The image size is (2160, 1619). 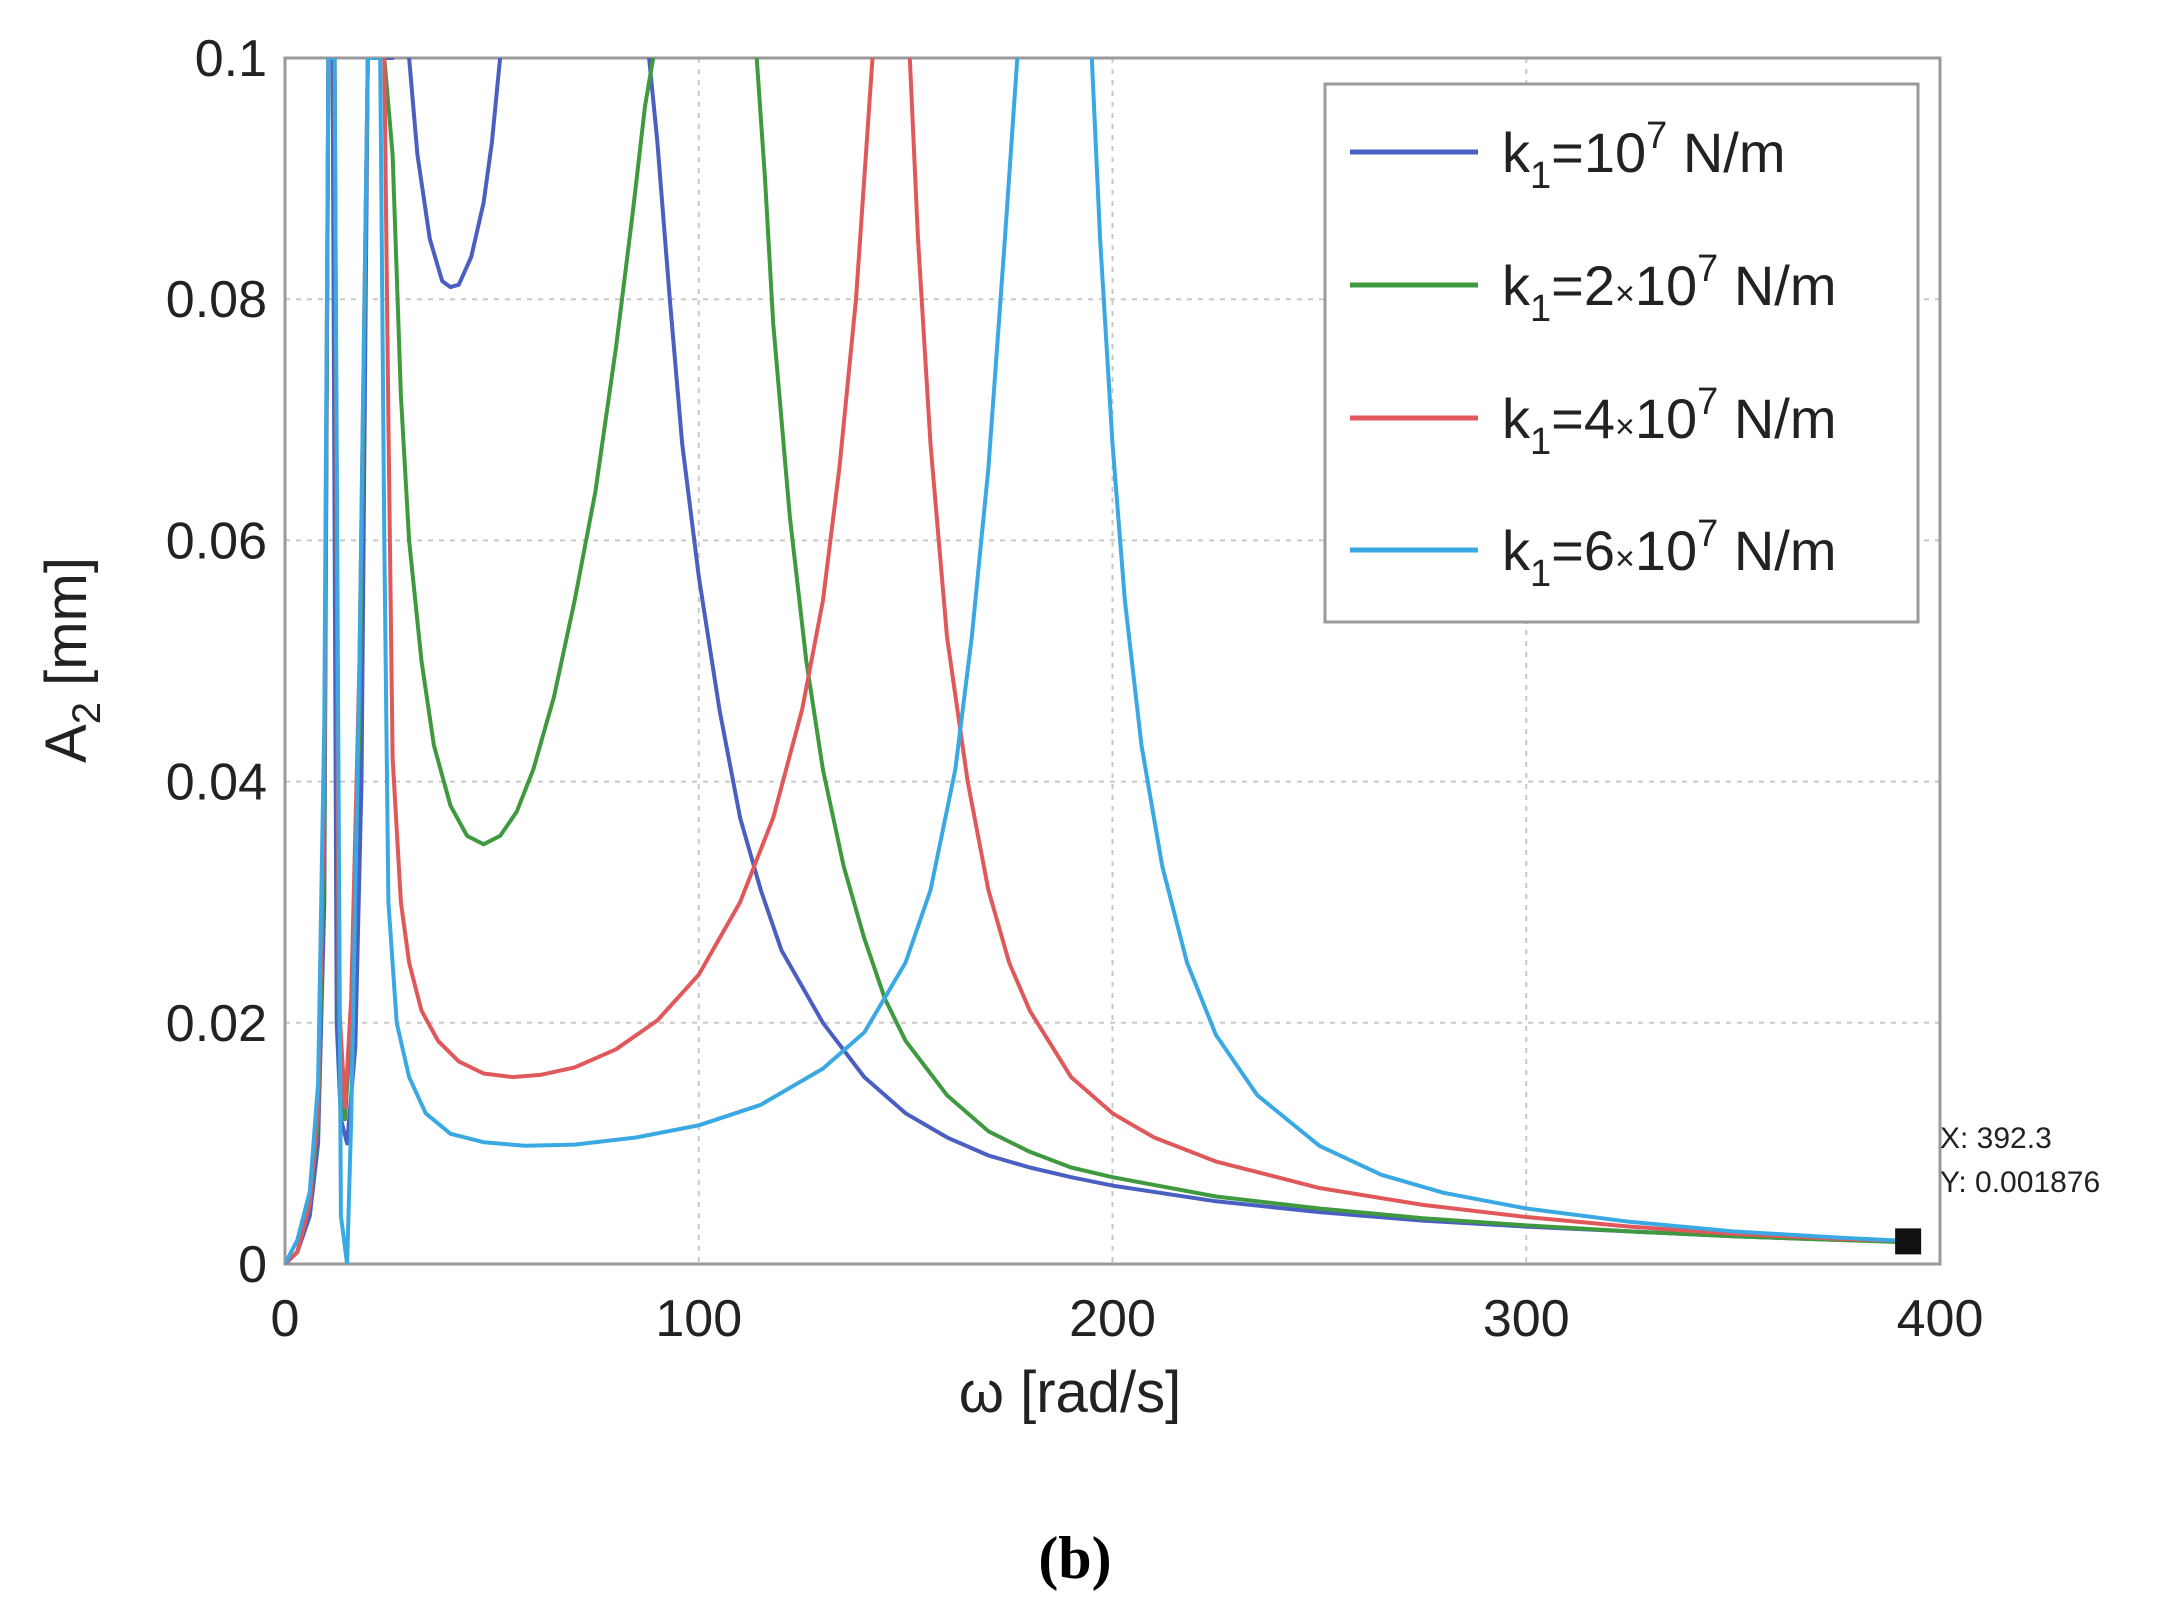 I want to click on datatip-x-label: X: 392.3, so click(x=1996, y=1138).